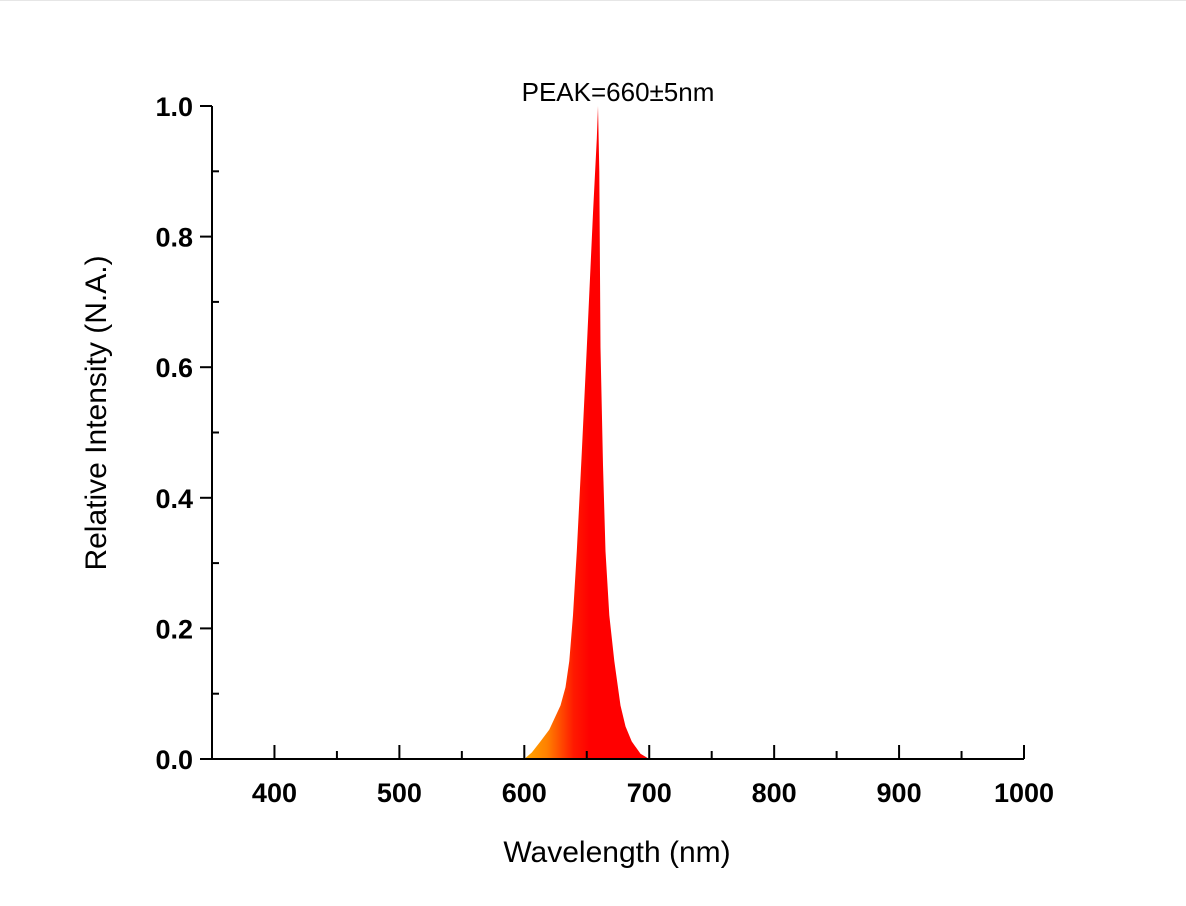 The height and width of the screenshot is (906, 1186). What do you see at coordinates (616, 852) in the screenshot?
I see `x-axis-title: Wavelength (nm)` at bounding box center [616, 852].